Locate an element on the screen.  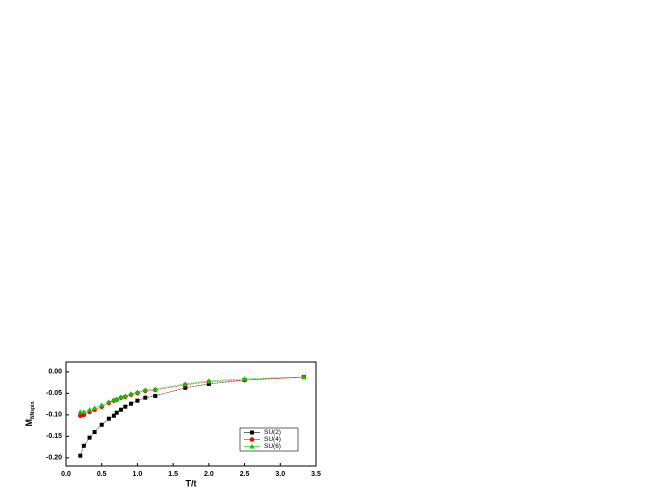
y-tick-label: -0.15 is located at coordinates (54, 436).